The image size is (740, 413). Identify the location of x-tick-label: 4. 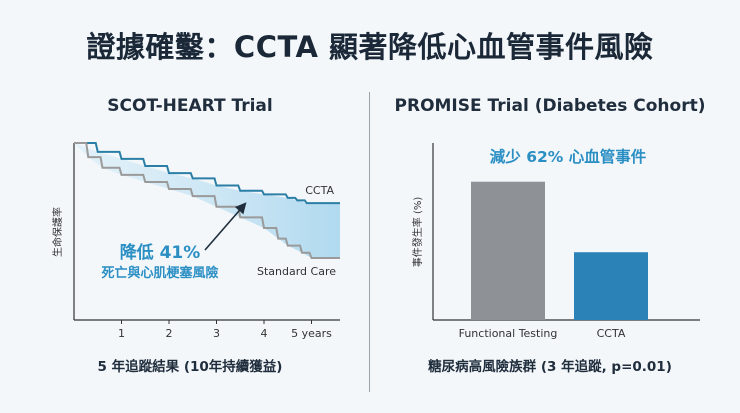
(264, 333).